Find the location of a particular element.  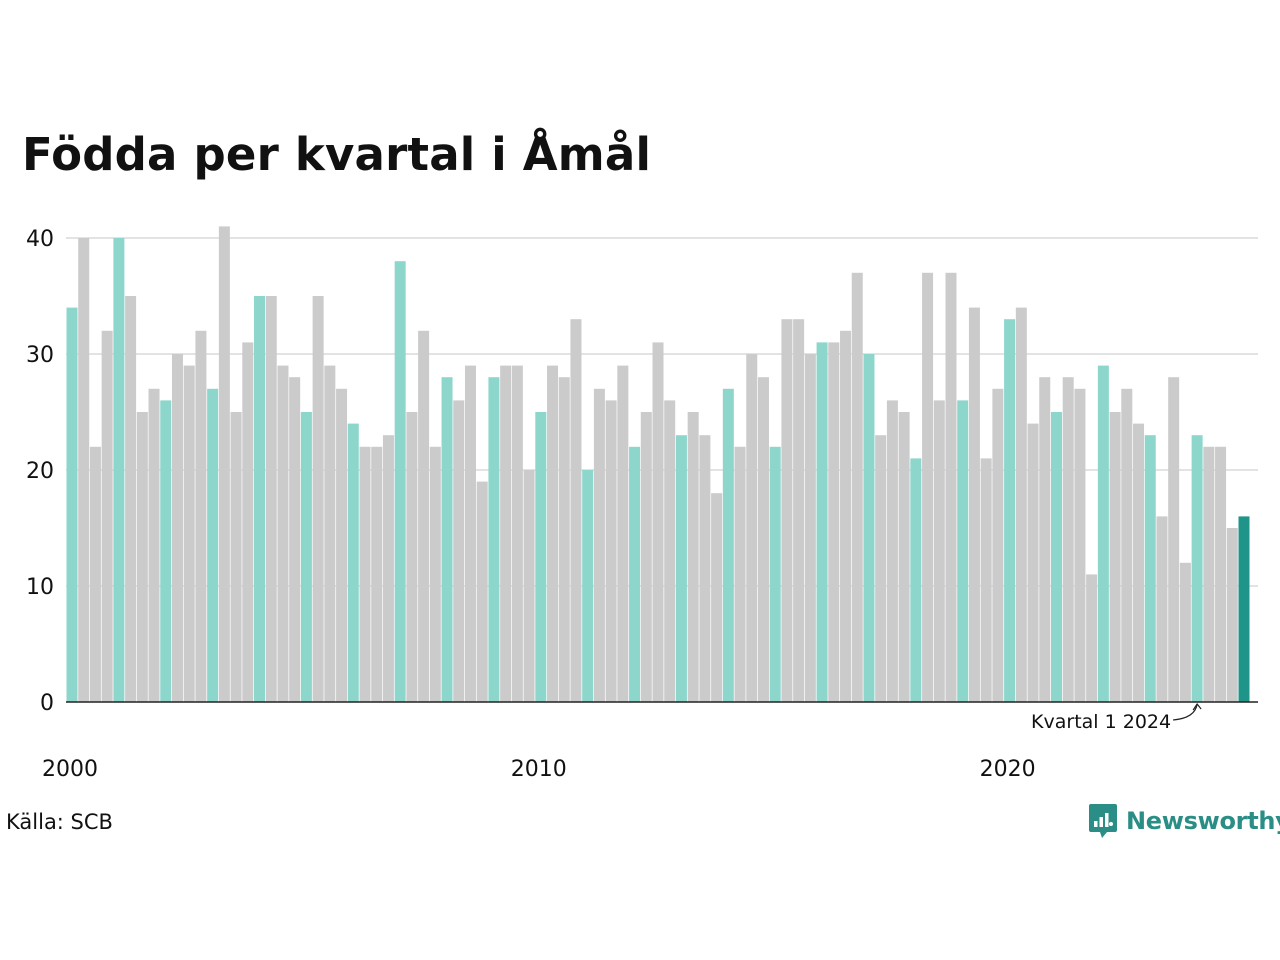

bar-2021-q4 is located at coordinates (1092, 638).